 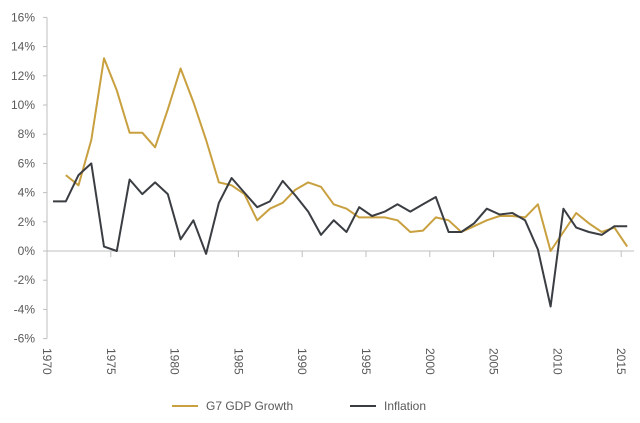 I want to click on y-tick-label: -6%, so click(x=25, y=339).